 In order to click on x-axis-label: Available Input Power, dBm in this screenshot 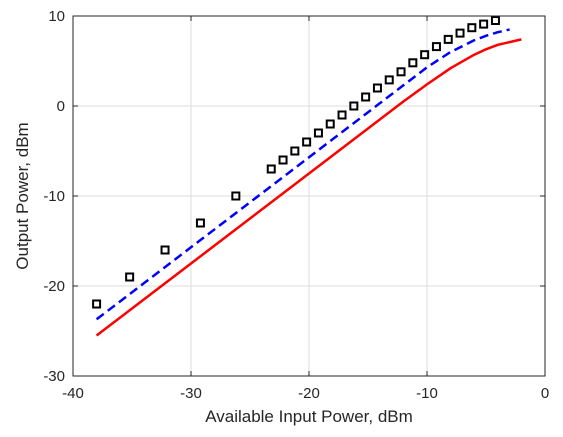, I will do `click(309, 416)`.